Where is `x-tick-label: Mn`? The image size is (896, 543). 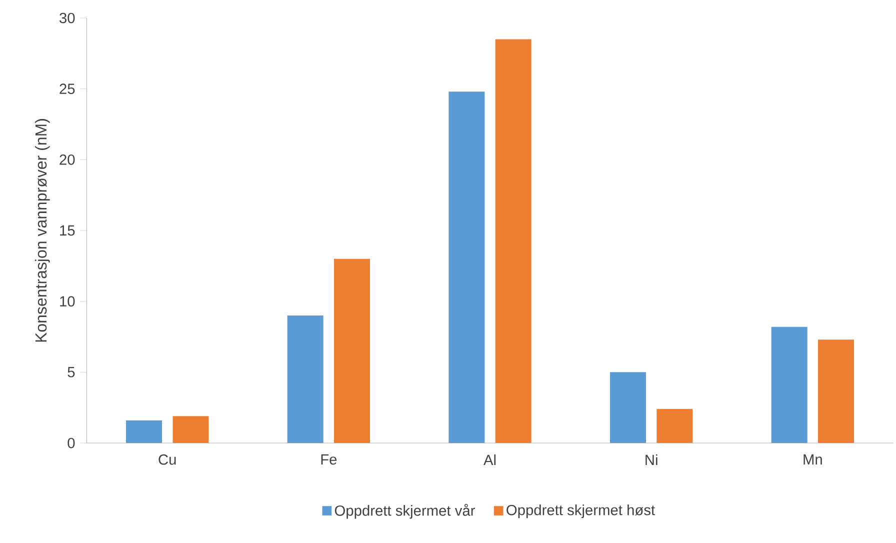 x-tick-label: Mn is located at coordinates (813, 459).